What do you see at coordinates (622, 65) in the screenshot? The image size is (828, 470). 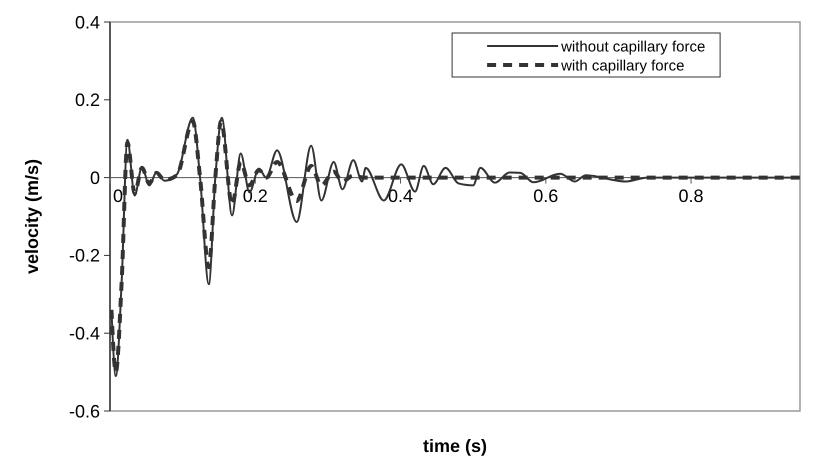 I see `legend-label: with capillary force` at bounding box center [622, 65].